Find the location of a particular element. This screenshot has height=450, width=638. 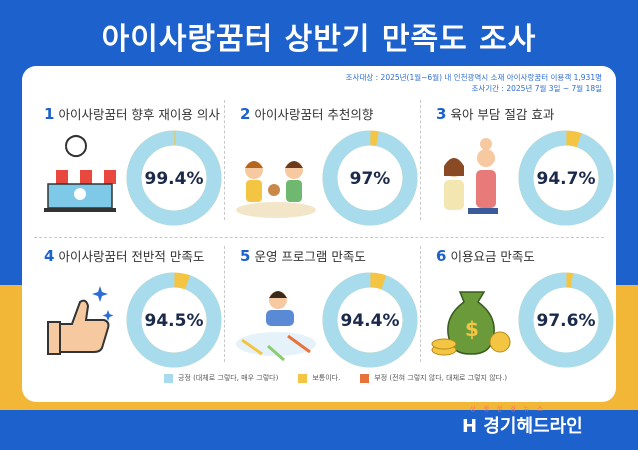

chart-number: 4 is located at coordinates (49, 256).